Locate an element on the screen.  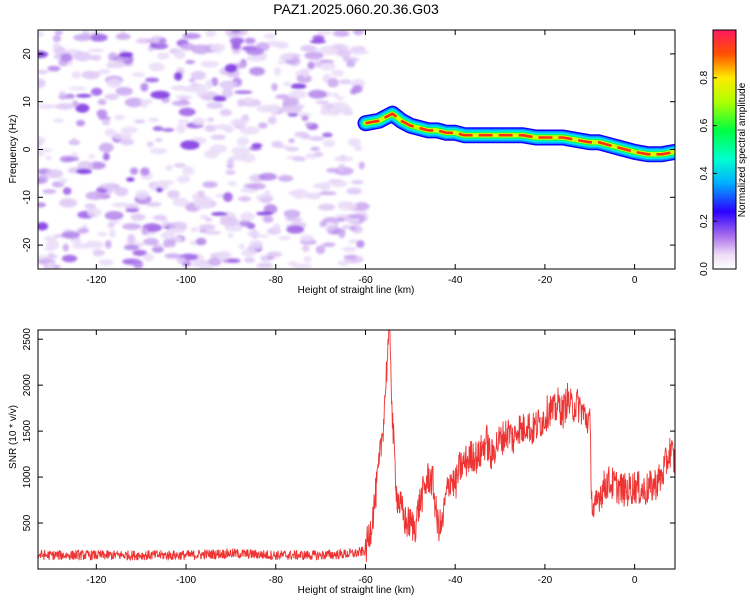
y-tick-label: -10 is located at coordinates (27, 197).